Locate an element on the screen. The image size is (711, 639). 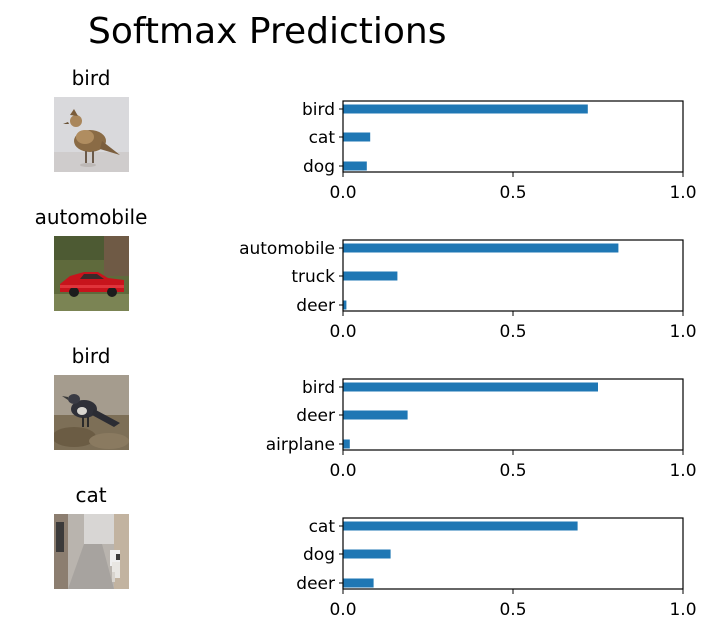
prediction-bar-chart: bird deer airplane 0.0 0.5 1.0 is located at coordinates (481, 429).